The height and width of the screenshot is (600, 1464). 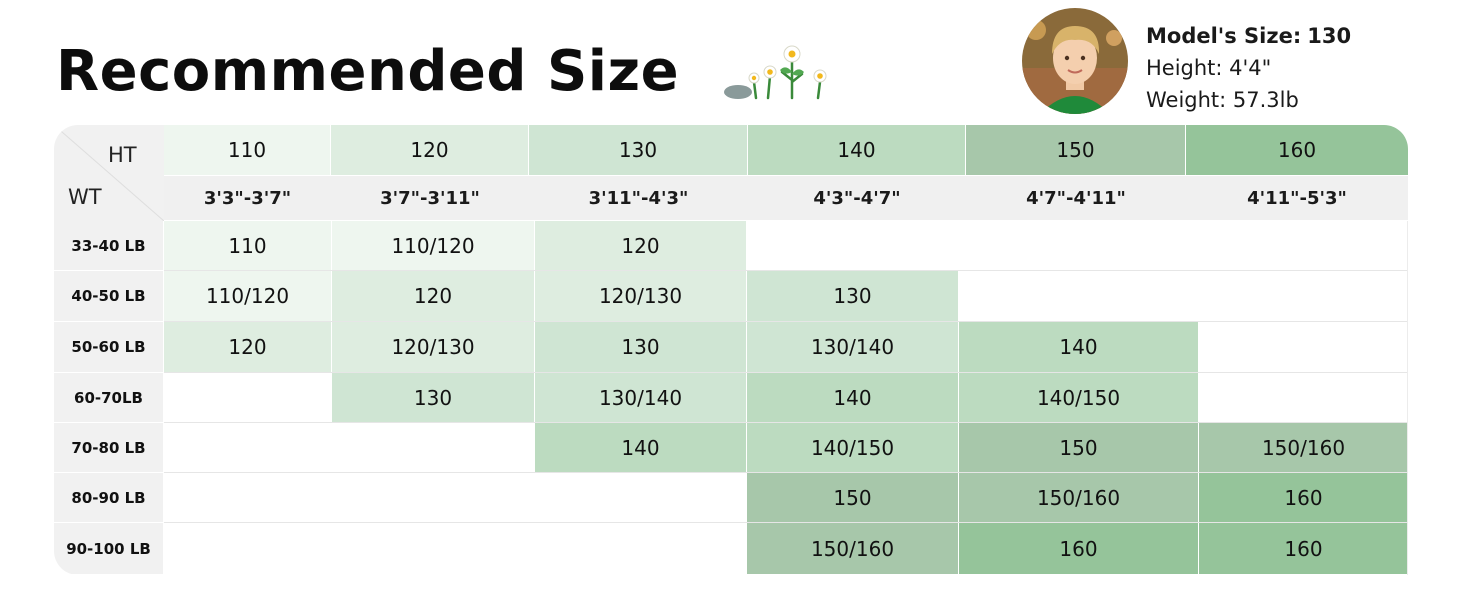 What do you see at coordinates (857, 198) in the screenshot?
I see `height-range-140: 4'3"-4'7"` at bounding box center [857, 198].